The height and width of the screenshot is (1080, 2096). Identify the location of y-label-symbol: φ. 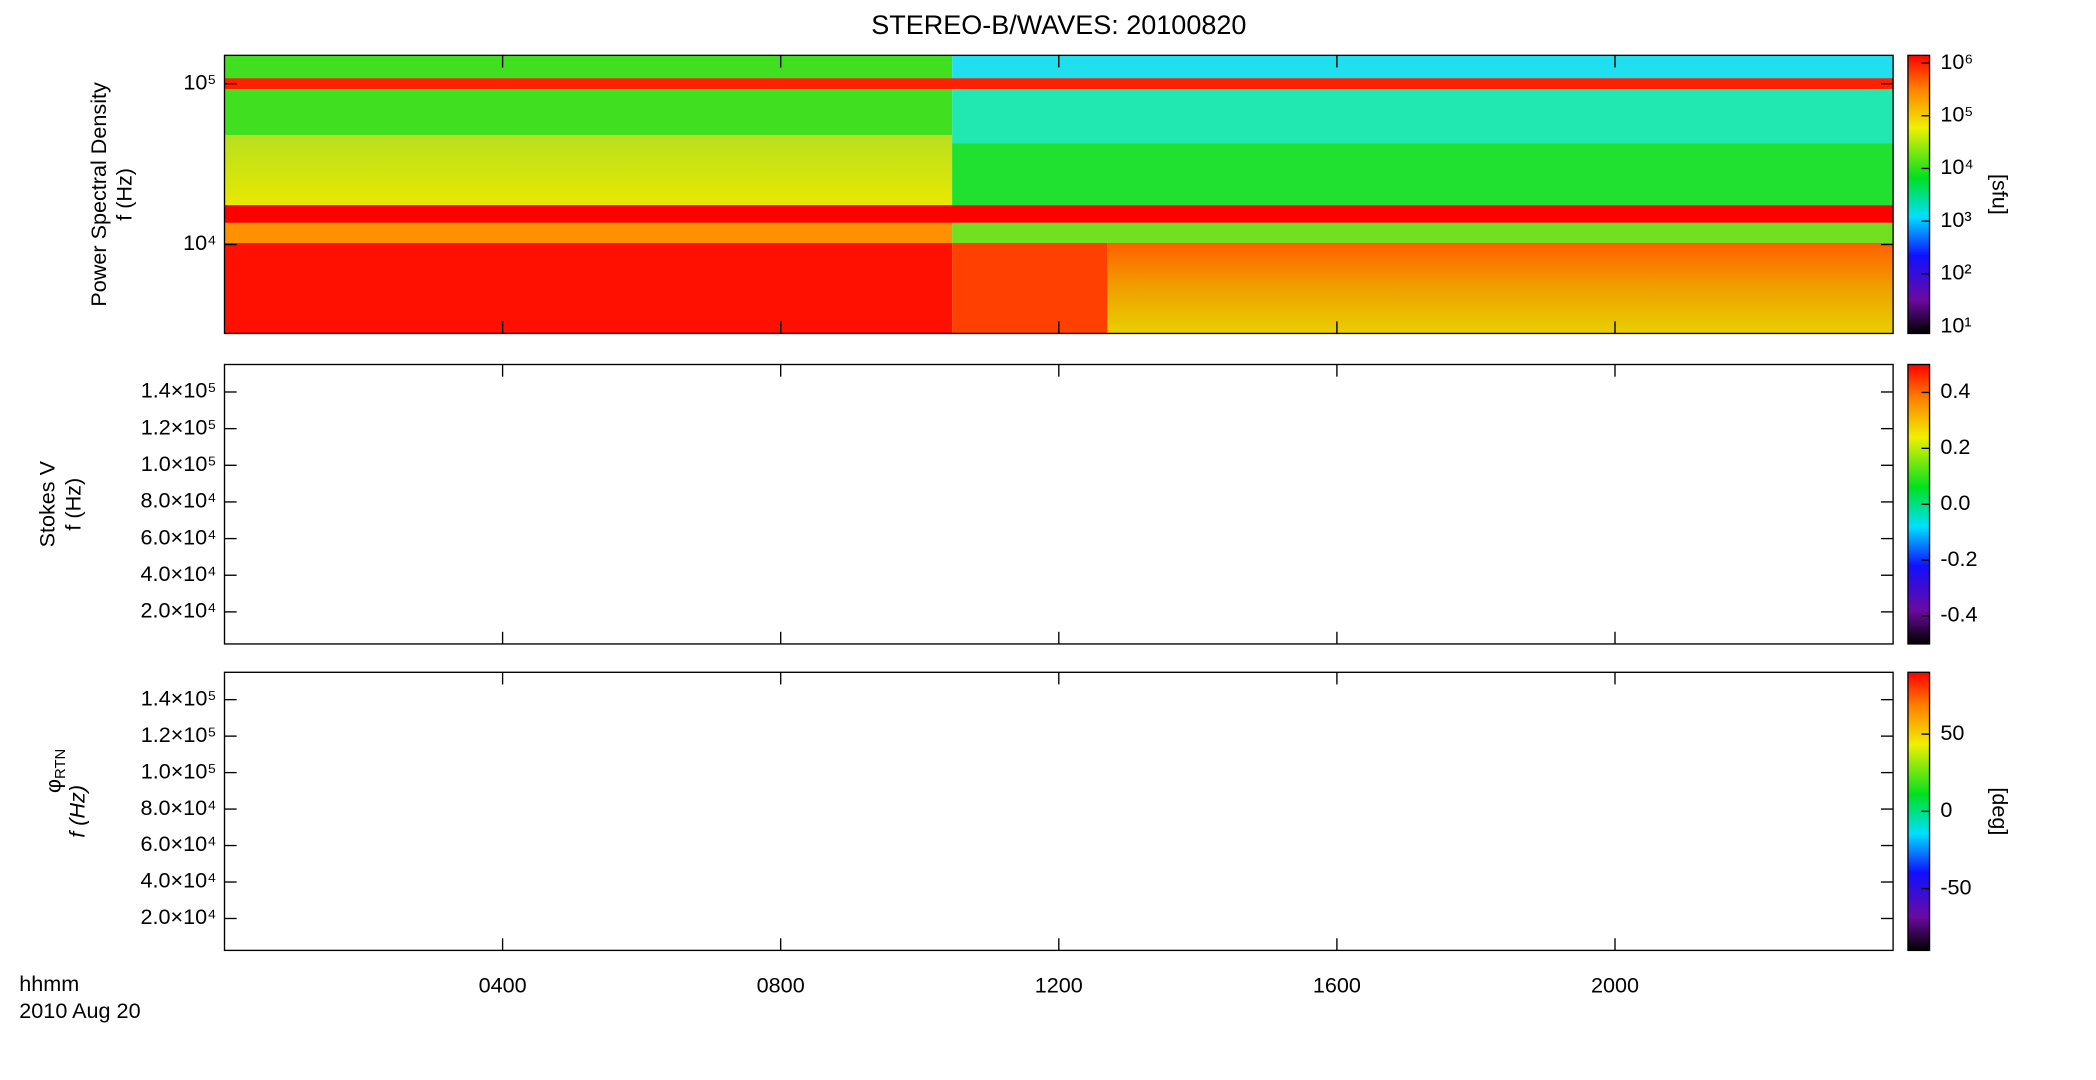
(52, 786).